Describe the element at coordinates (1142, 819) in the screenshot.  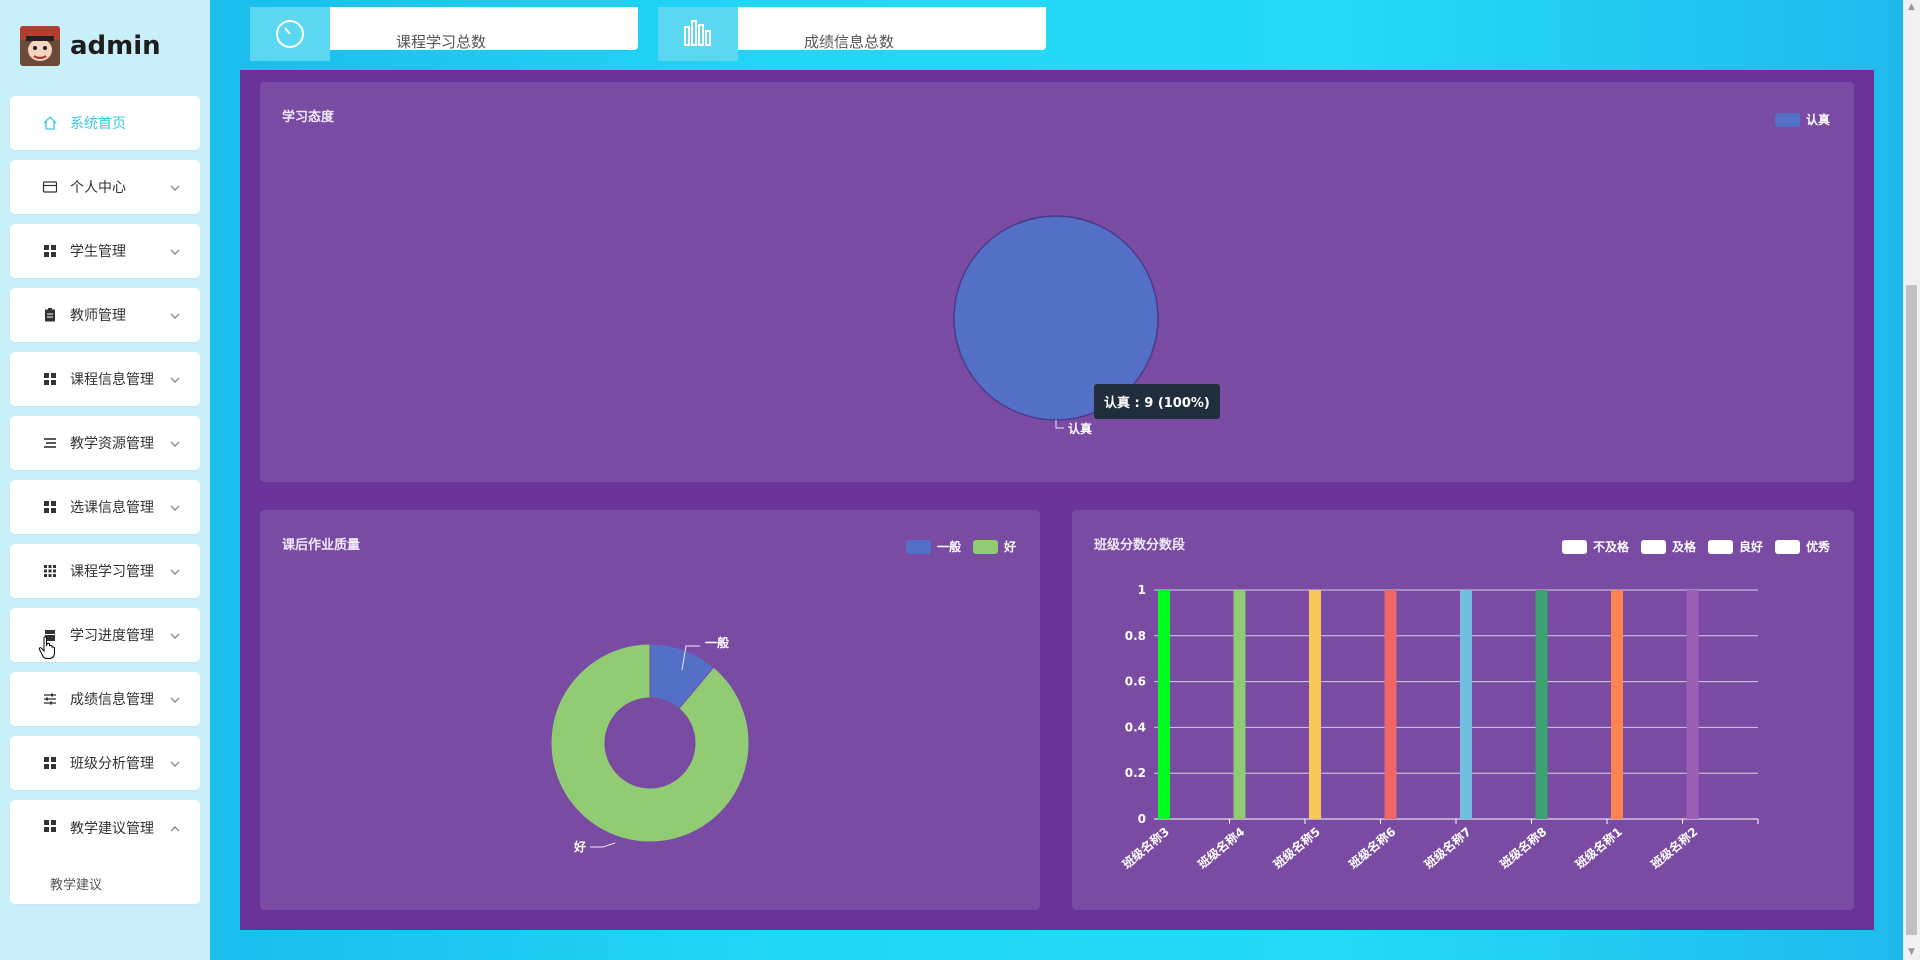
I see `y-tick-label: 0` at that location.